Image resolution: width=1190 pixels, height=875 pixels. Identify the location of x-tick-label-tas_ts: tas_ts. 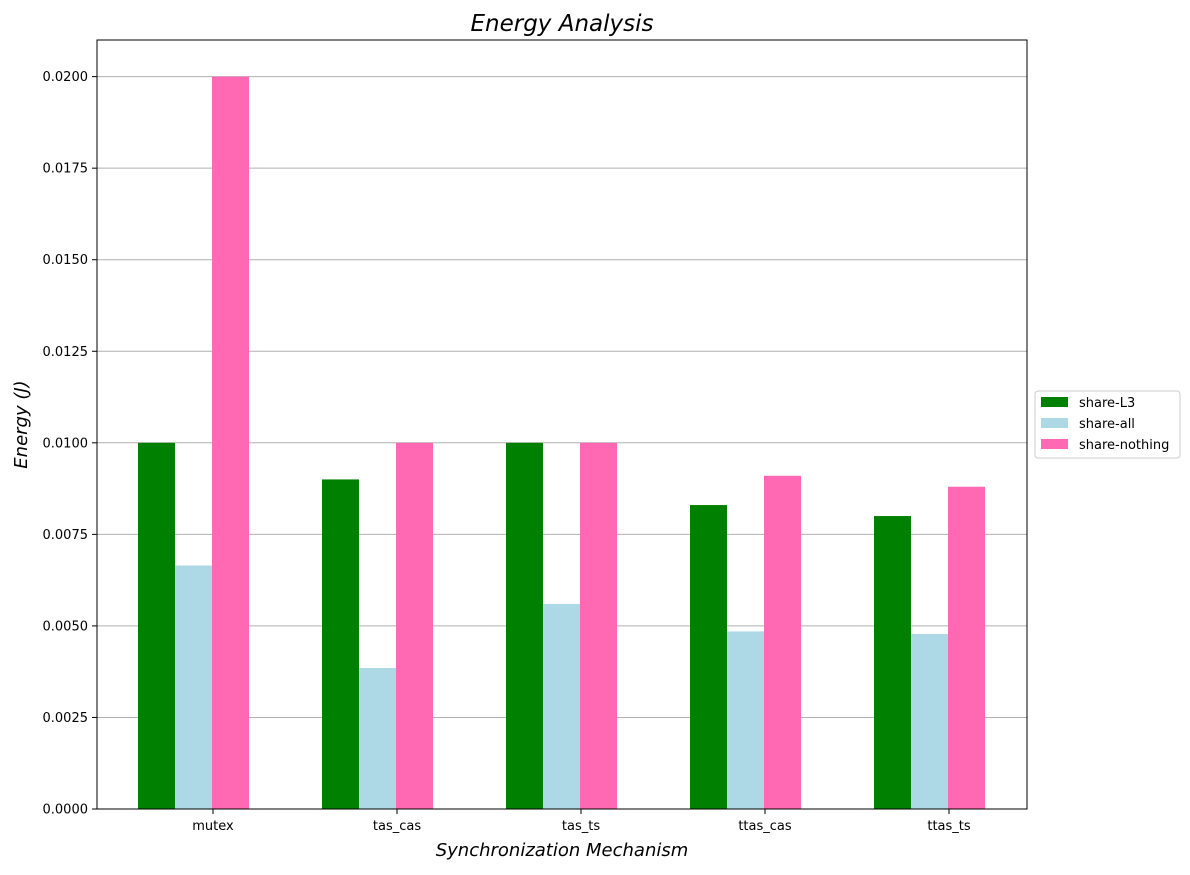
(581, 826).